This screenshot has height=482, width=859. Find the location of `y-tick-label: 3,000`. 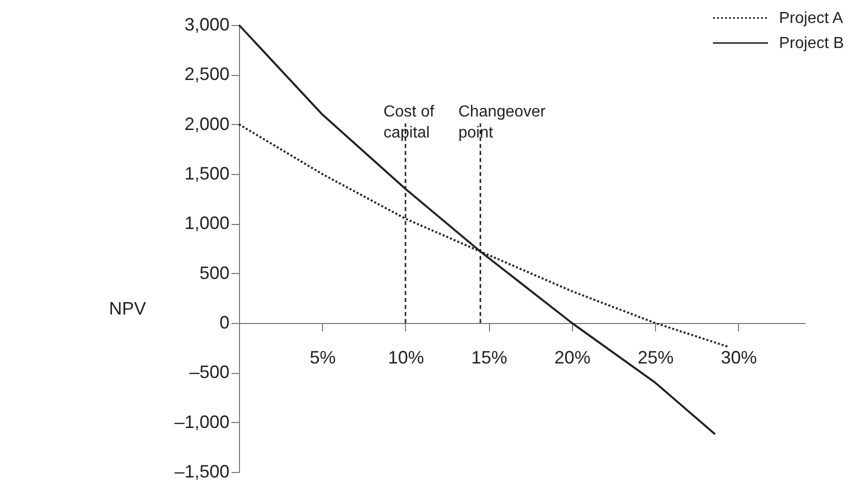

y-tick-label: 3,000 is located at coordinates (207, 24).